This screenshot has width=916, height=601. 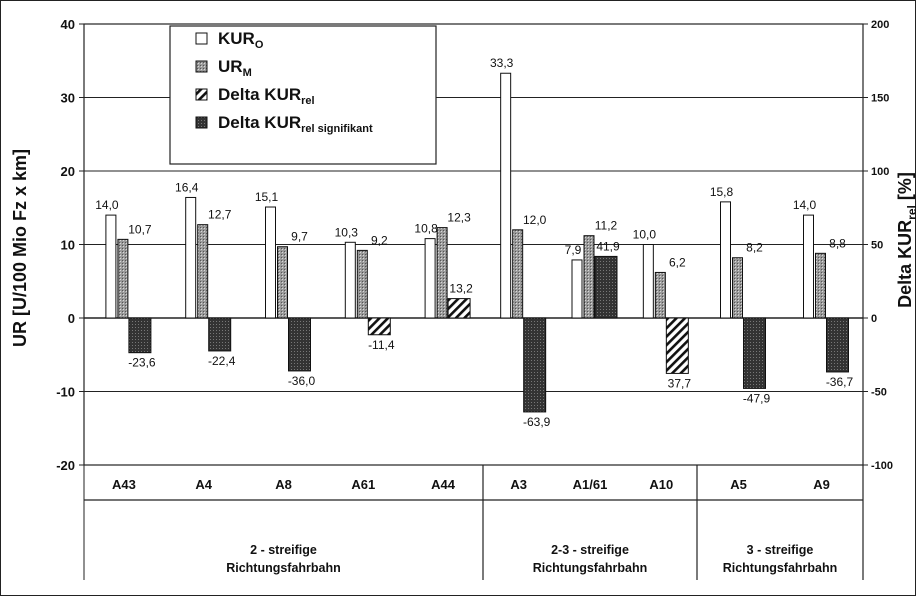 I want to click on legend-swatch-grey, so click(x=201, y=66).